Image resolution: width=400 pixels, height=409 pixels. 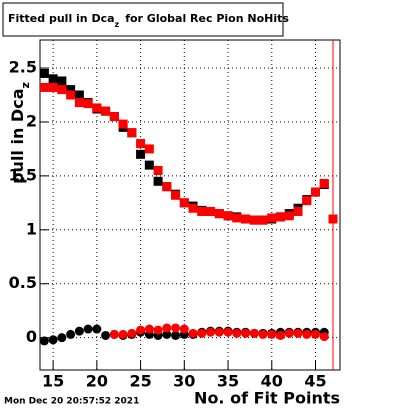 I want to click on x-tick-label: 30, so click(x=184, y=381).